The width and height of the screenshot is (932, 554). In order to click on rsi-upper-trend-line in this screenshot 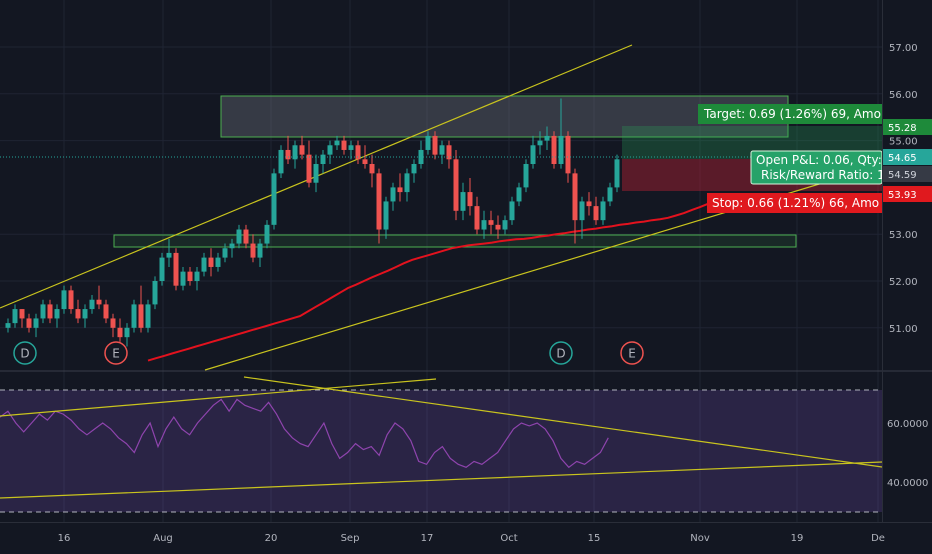, I will do `click(218, 397)`.